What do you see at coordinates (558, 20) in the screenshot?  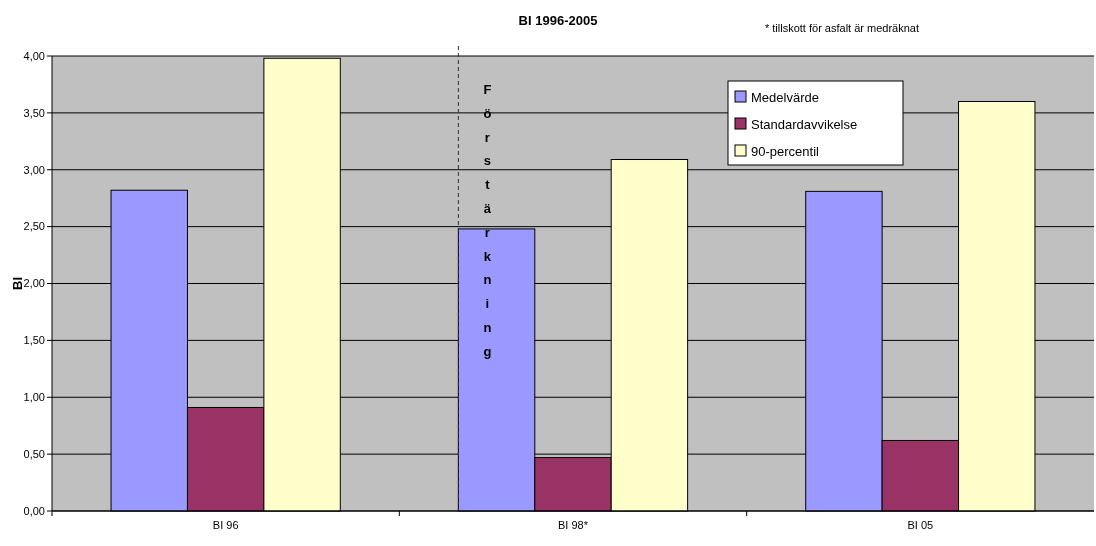 I see `chart-title: BI 1996-2005` at bounding box center [558, 20].